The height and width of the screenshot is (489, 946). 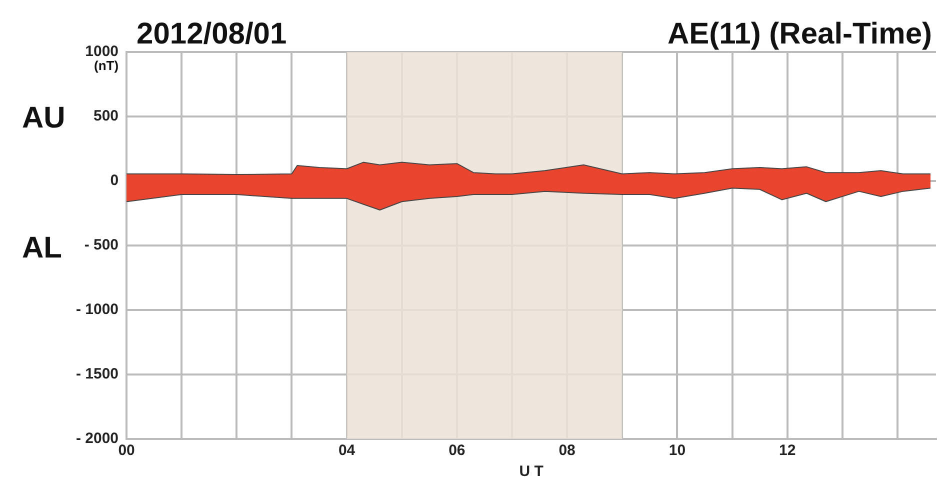 I want to click on text: AU, so click(x=44, y=117).